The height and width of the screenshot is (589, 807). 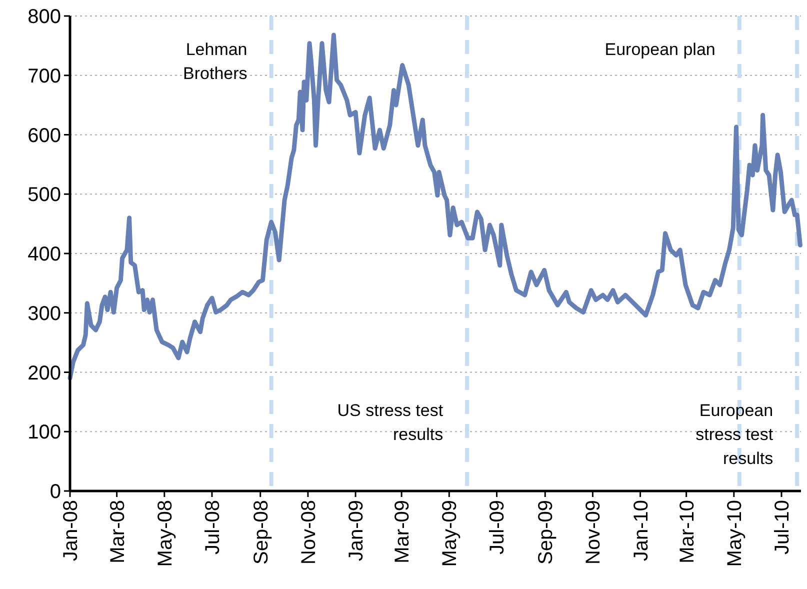 I want to click on y-tick-label: 300, so click(x=44, y=313).